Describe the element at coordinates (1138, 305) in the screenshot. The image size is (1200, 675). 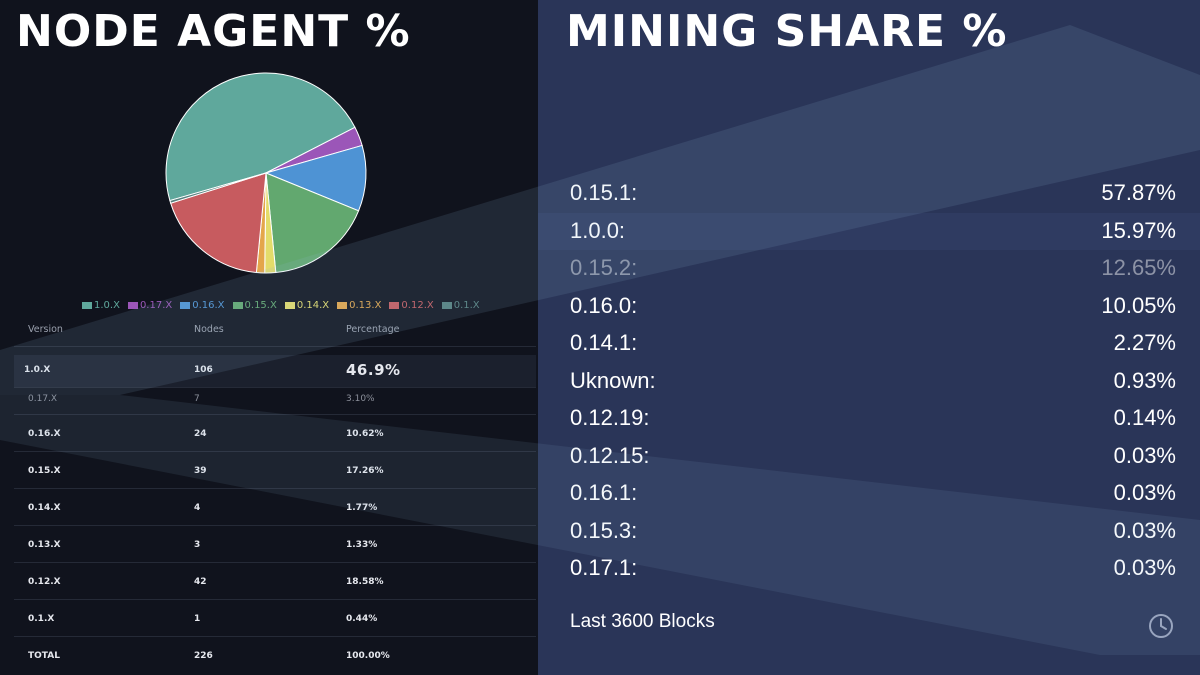
I see `share-percentage: 10.05%` at that location.